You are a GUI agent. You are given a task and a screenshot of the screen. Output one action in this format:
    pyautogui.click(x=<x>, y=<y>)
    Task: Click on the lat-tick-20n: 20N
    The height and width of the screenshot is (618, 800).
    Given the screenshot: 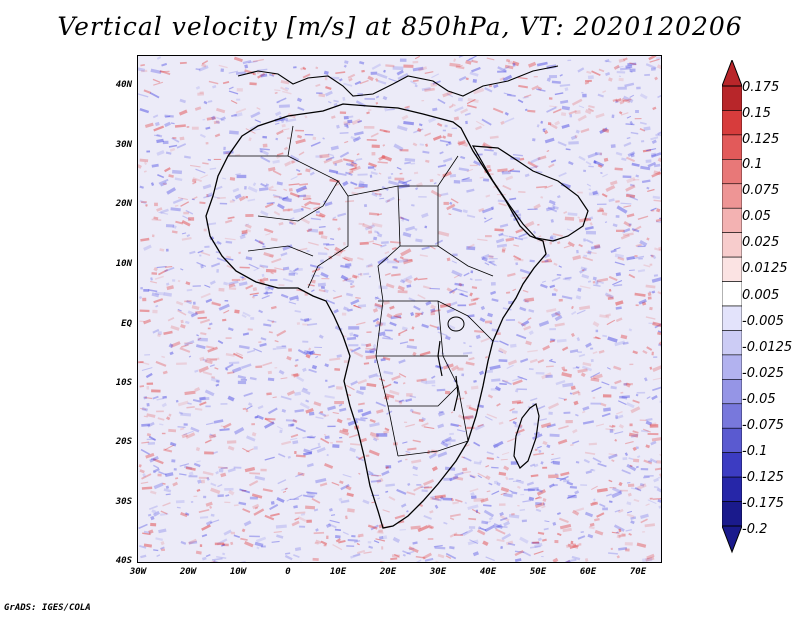 What is the action you would take?
    pyautogui.click(x=123, y=204)
    